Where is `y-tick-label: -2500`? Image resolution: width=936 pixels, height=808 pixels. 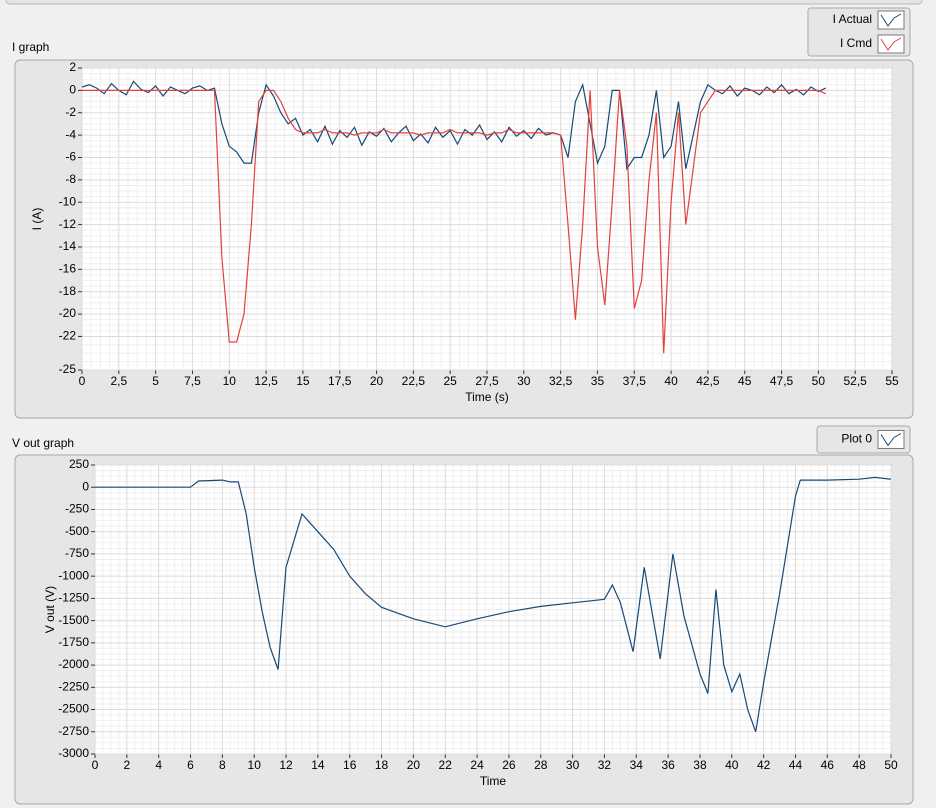 y-tick-label: -2500 is located at coordinates (73, 709).